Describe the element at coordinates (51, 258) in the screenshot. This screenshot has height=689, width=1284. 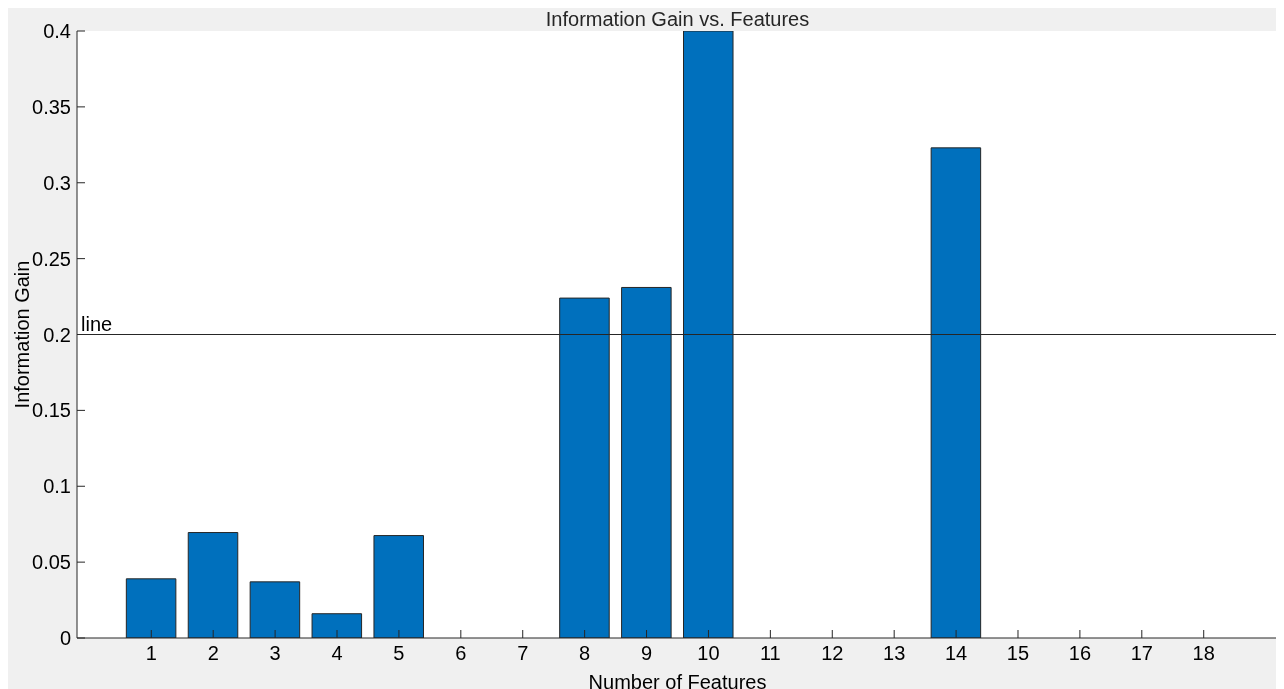
I see `y-tick-label: 0.25` at that location.